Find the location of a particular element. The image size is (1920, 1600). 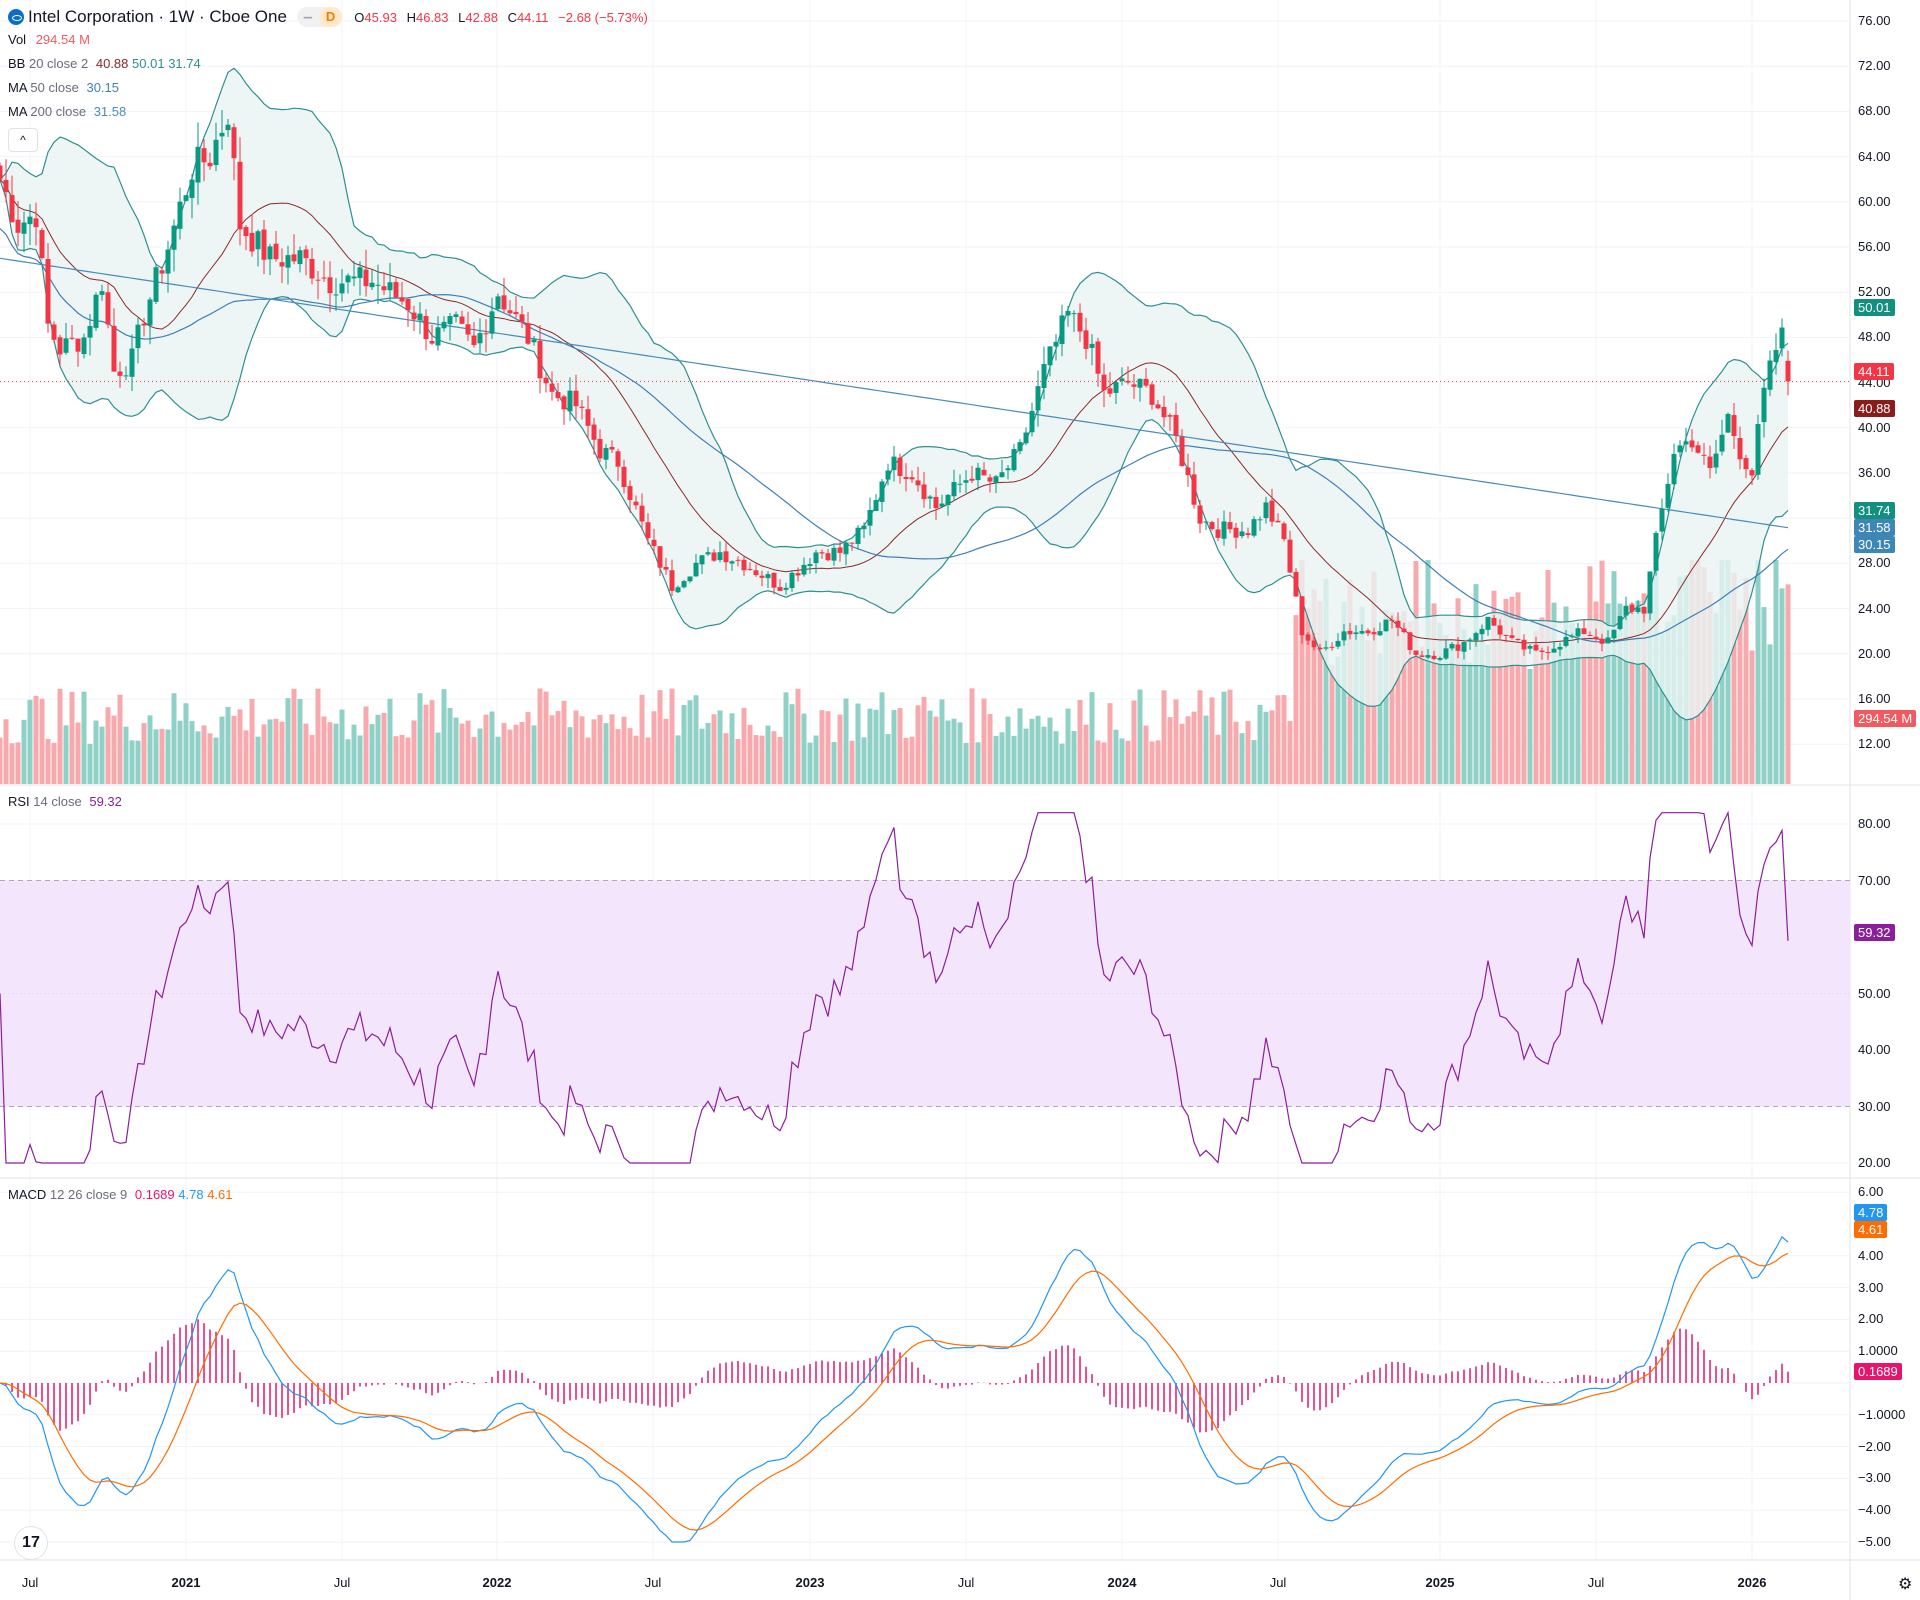

bb-basis-value: 40.88 is located at coordinates (112, 63).